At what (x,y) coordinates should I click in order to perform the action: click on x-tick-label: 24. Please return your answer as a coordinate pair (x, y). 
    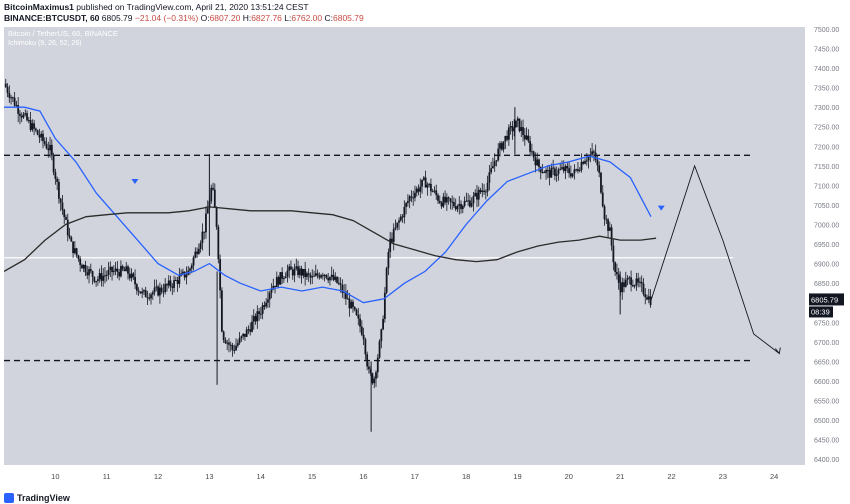
    Looking at the image, I should click on (774, 476).